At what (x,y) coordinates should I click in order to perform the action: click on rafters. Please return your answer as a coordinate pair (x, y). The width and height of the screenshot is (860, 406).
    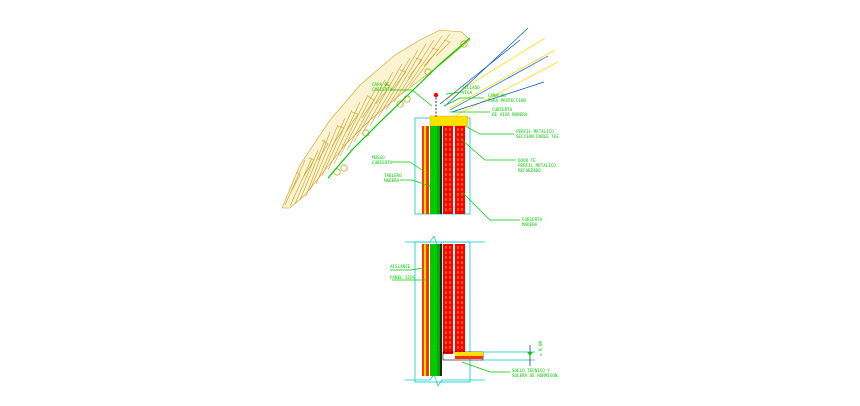
    Looking at the image, I should click on (494, 70).